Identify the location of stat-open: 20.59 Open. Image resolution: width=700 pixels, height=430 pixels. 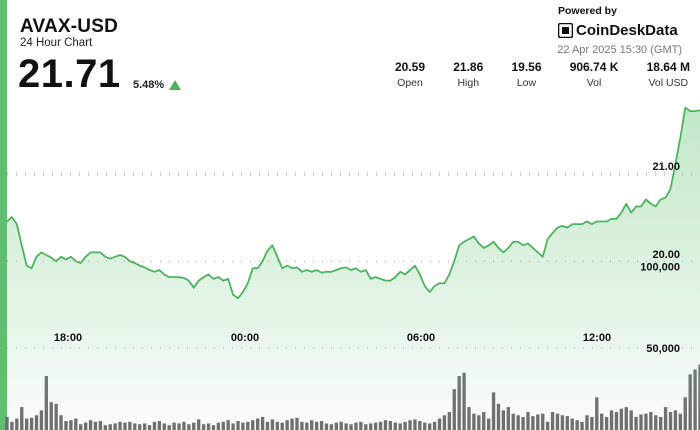
(410, 74).